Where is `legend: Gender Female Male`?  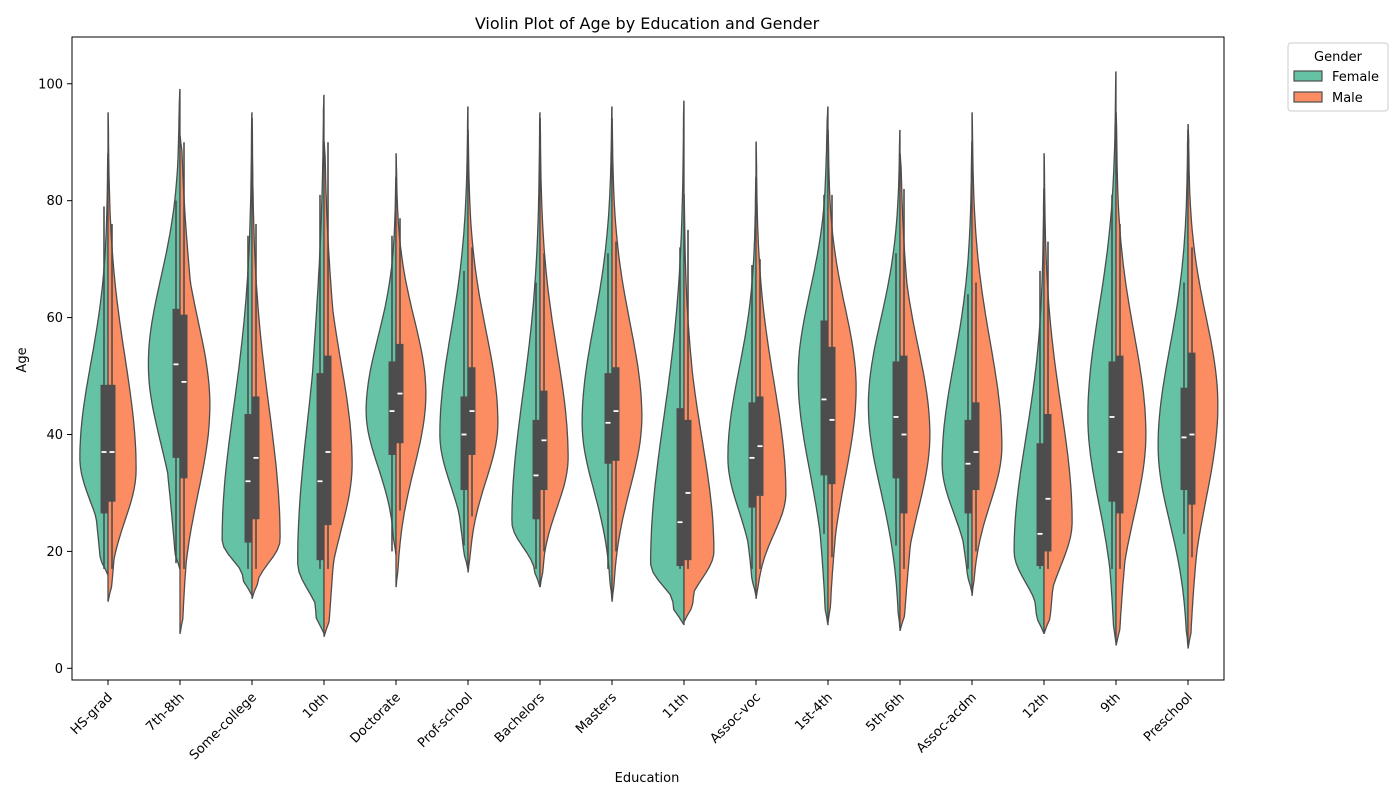
legend: Gender Female Male is located at coordinates (1338, 77).